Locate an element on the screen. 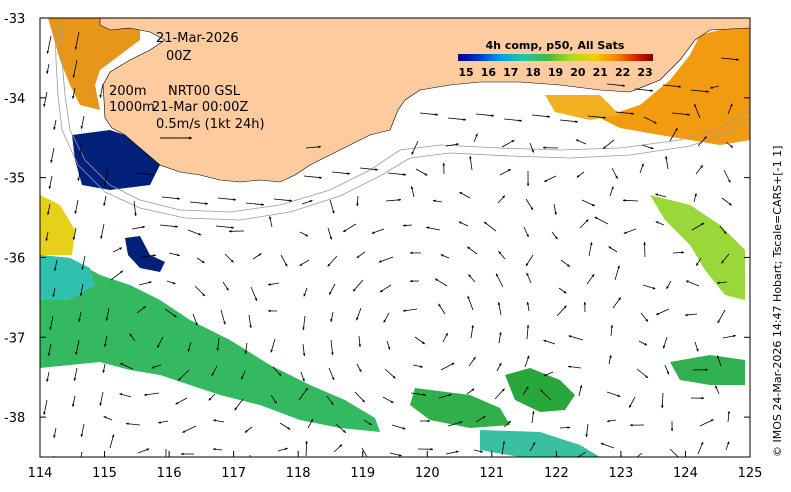 This screenshot has width=791, height=492. colorbar-tick-label: 17 is located at coordinates (510, 72).